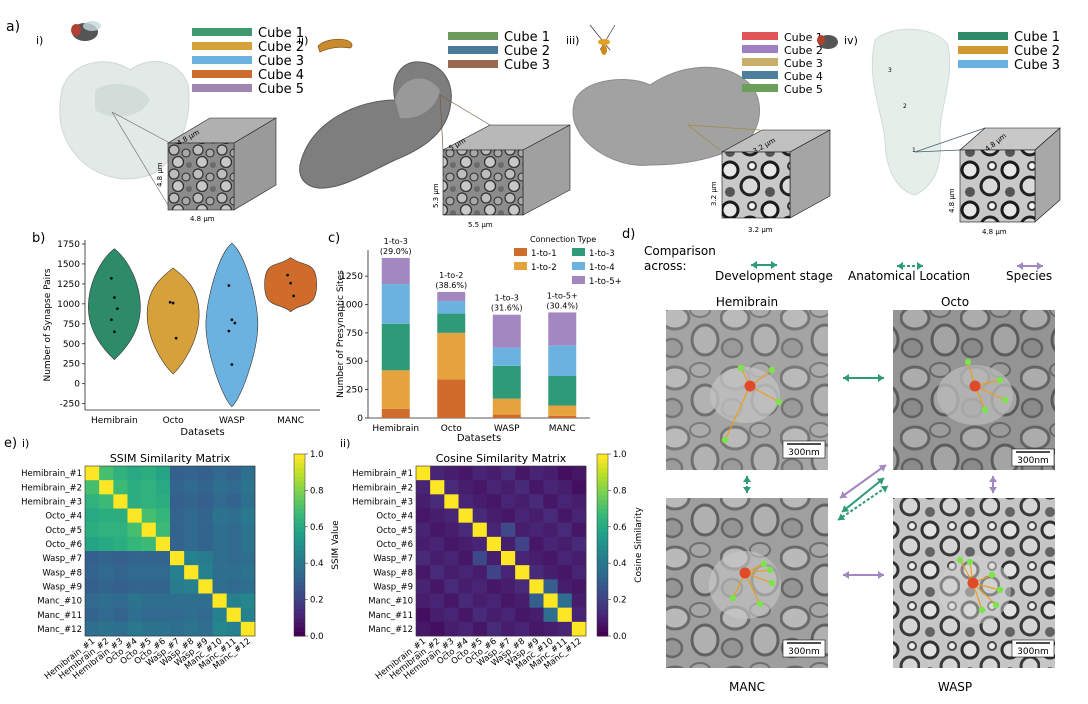 The height and width of the screenshot is (704, 1088). What do you see at coordinates (563, 239) in the screenshot?
I see `legend-title: Connection Type` at bounding box center [563, 239].